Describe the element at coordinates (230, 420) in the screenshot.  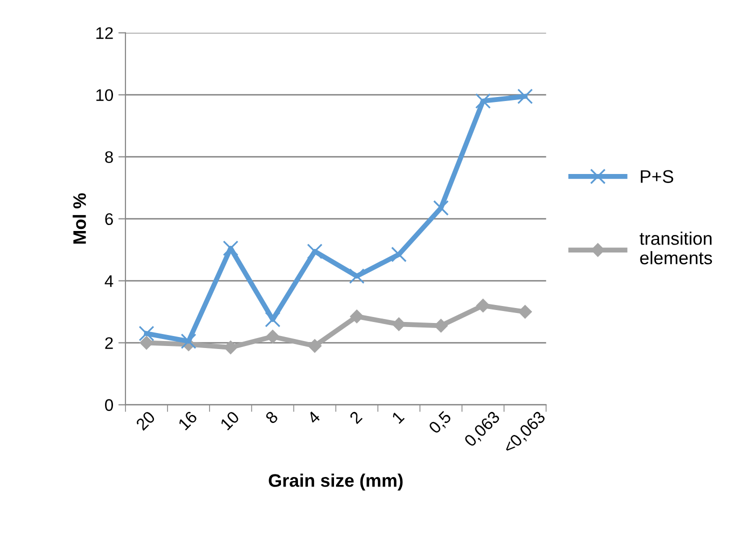
I see `x-tick-label: 10` at that location.